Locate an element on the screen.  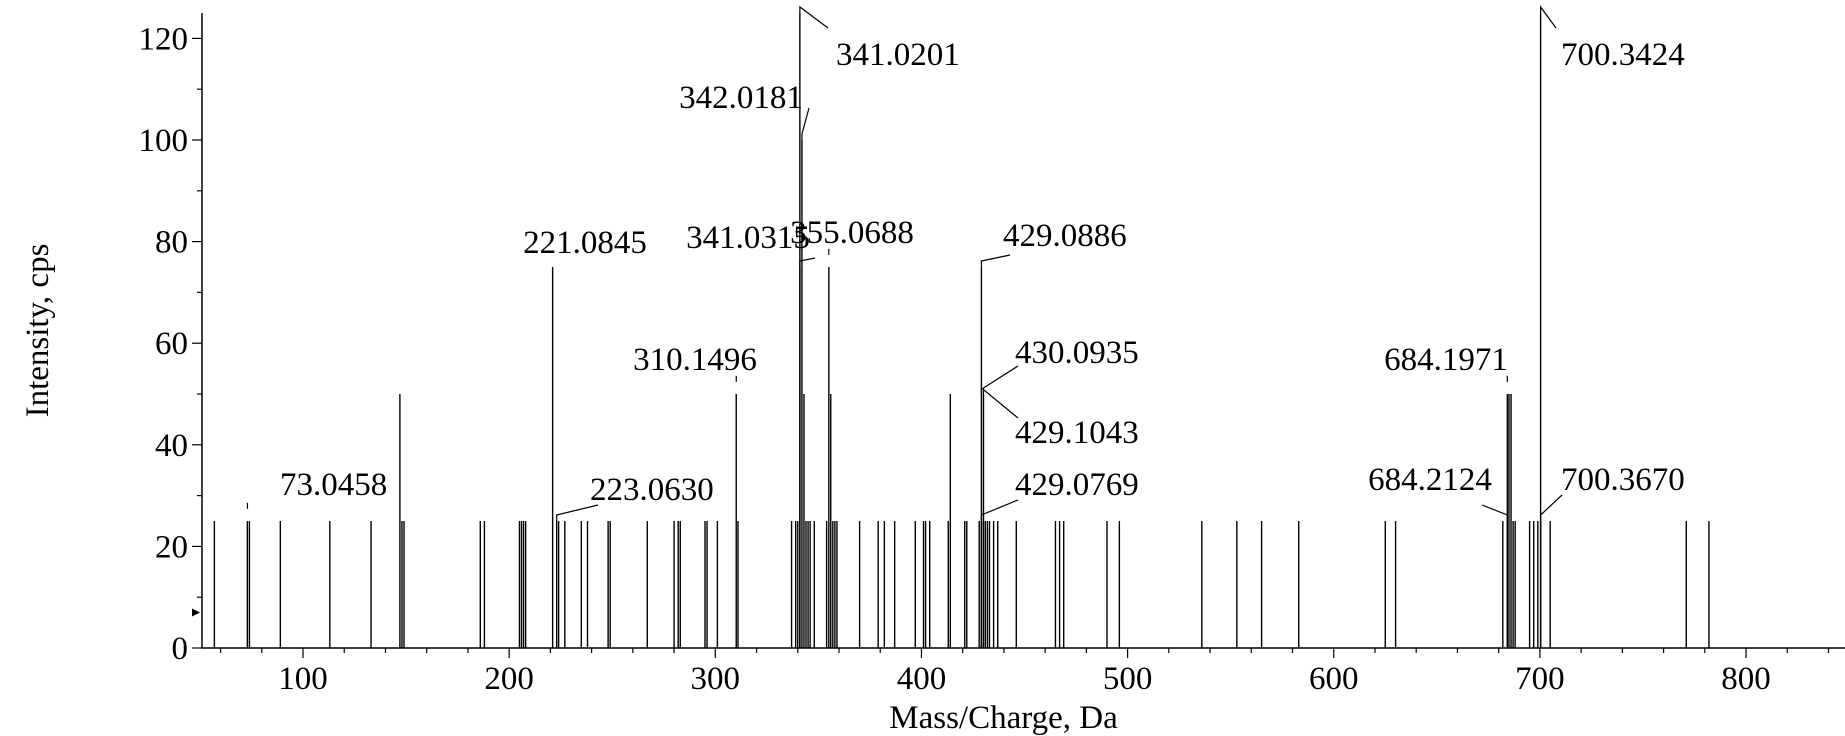
y-axis-ticks: 0 20 40 60 80 100 120 is located at coordinates (170, 344).